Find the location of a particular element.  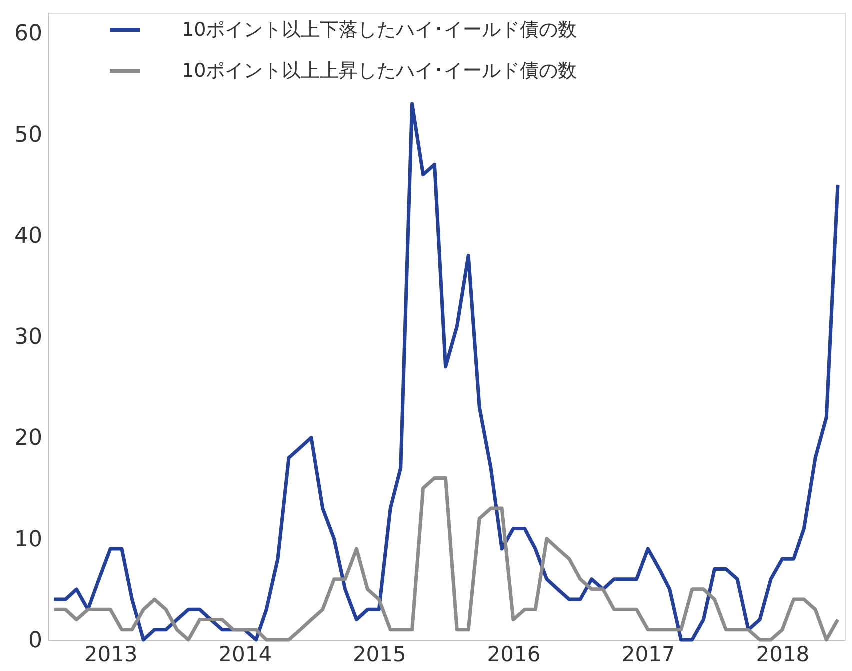

y-tick-label: 20 is located at coordinates (28, 439).